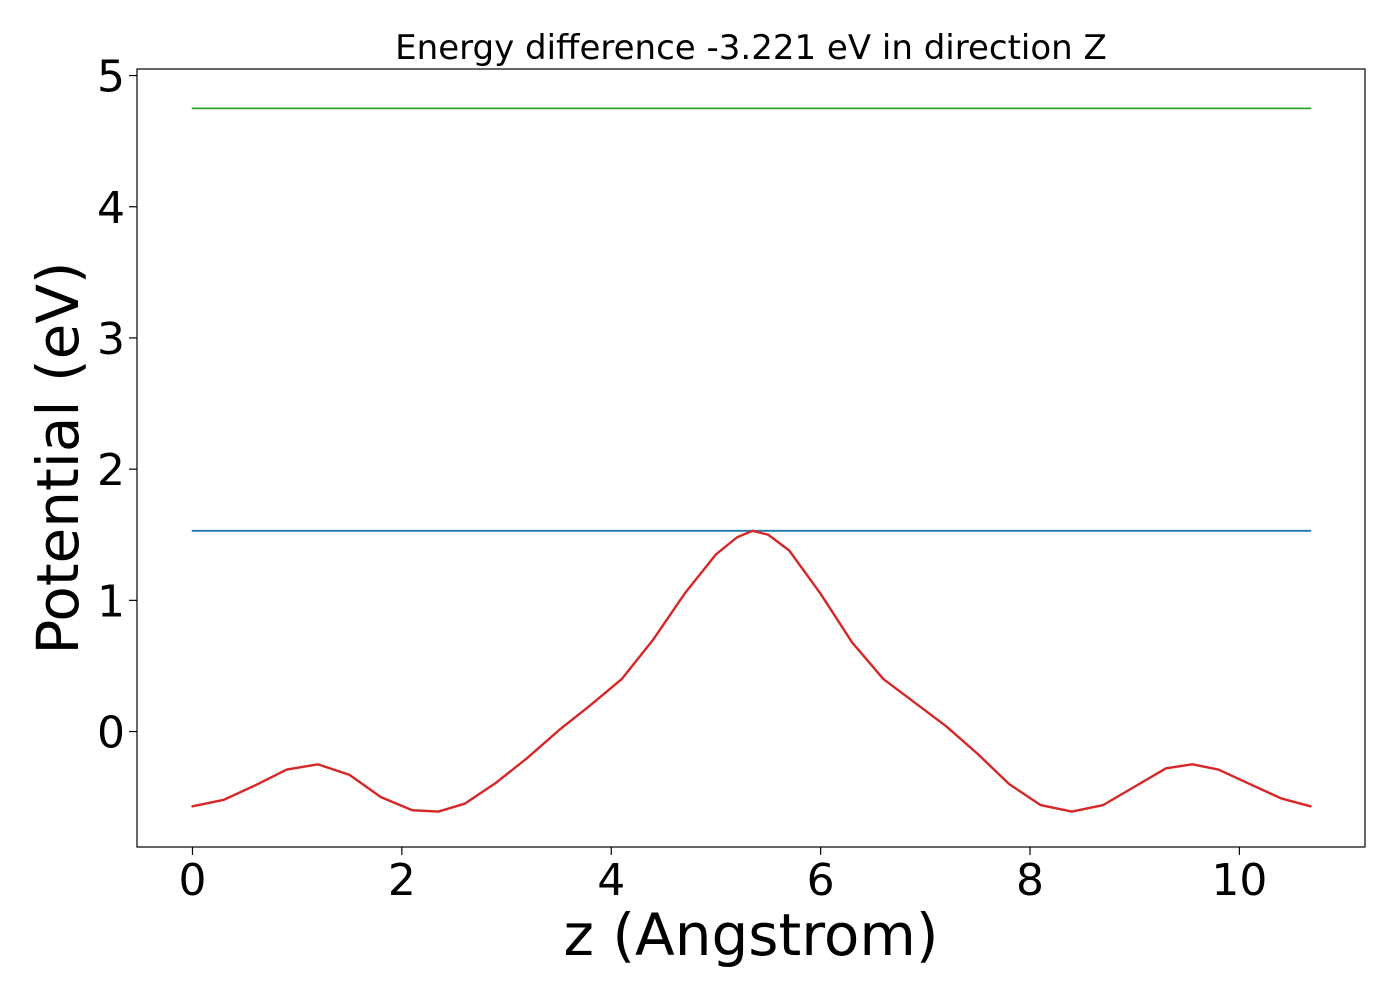 The image size is (1400, 1000). I want to click on x-tick-label-2: 4, so click(611, 880).